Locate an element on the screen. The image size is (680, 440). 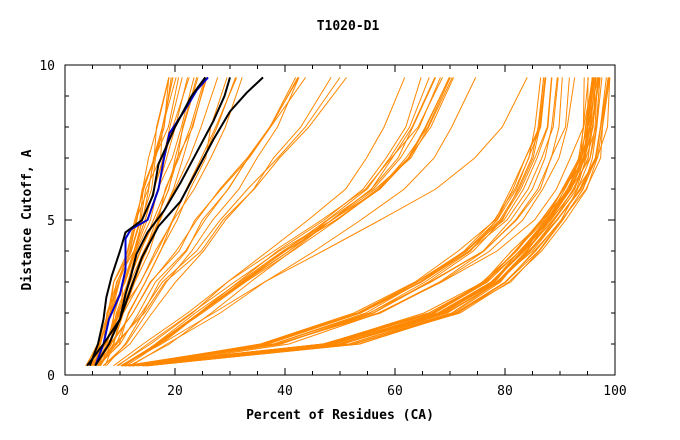
y-tick-label: 10 is located at coordinates (47, 66).